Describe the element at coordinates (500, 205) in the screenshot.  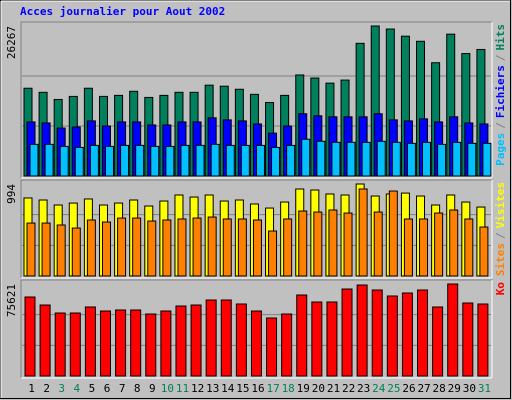
I see `legend-entry: Visites` at that location.